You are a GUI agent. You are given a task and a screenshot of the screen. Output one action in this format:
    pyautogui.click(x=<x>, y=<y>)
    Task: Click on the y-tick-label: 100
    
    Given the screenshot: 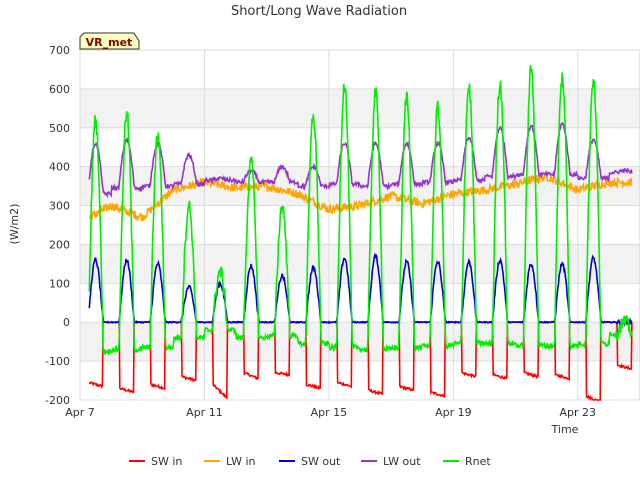 What is the action you would take?
    pyautogui.click(x=59, y=283)
    